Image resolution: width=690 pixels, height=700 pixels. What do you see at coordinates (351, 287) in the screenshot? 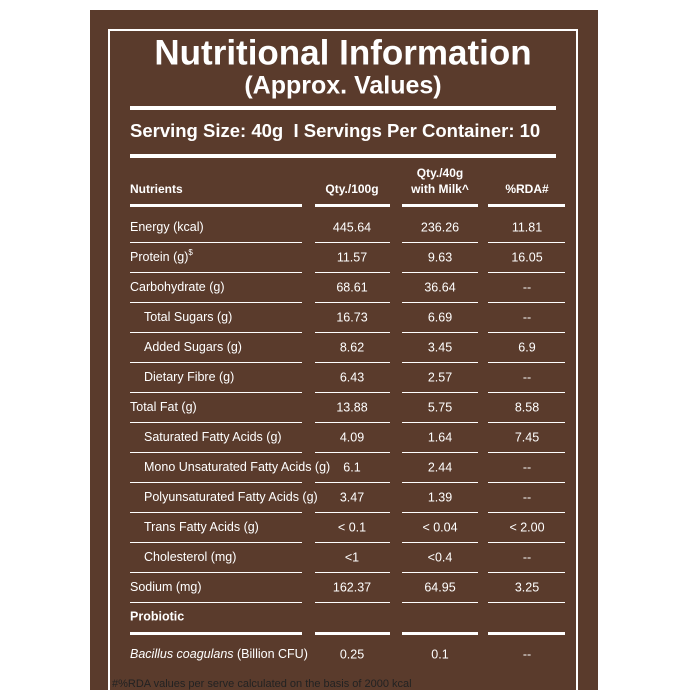
I see `nutrient-value: 68.61` at bounding box center [351, 287].